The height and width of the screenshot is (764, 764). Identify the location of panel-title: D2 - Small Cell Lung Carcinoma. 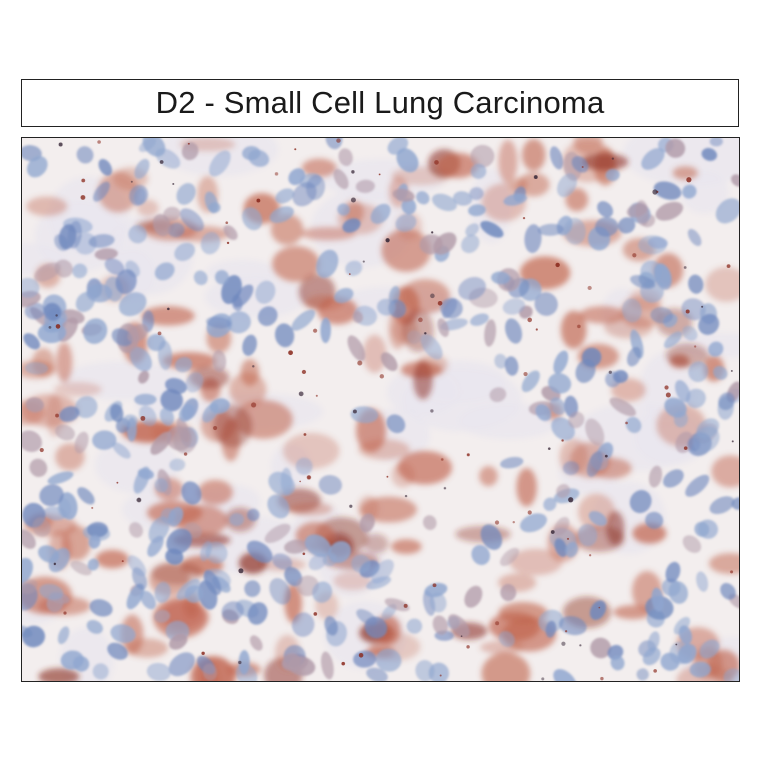
(380, 102).